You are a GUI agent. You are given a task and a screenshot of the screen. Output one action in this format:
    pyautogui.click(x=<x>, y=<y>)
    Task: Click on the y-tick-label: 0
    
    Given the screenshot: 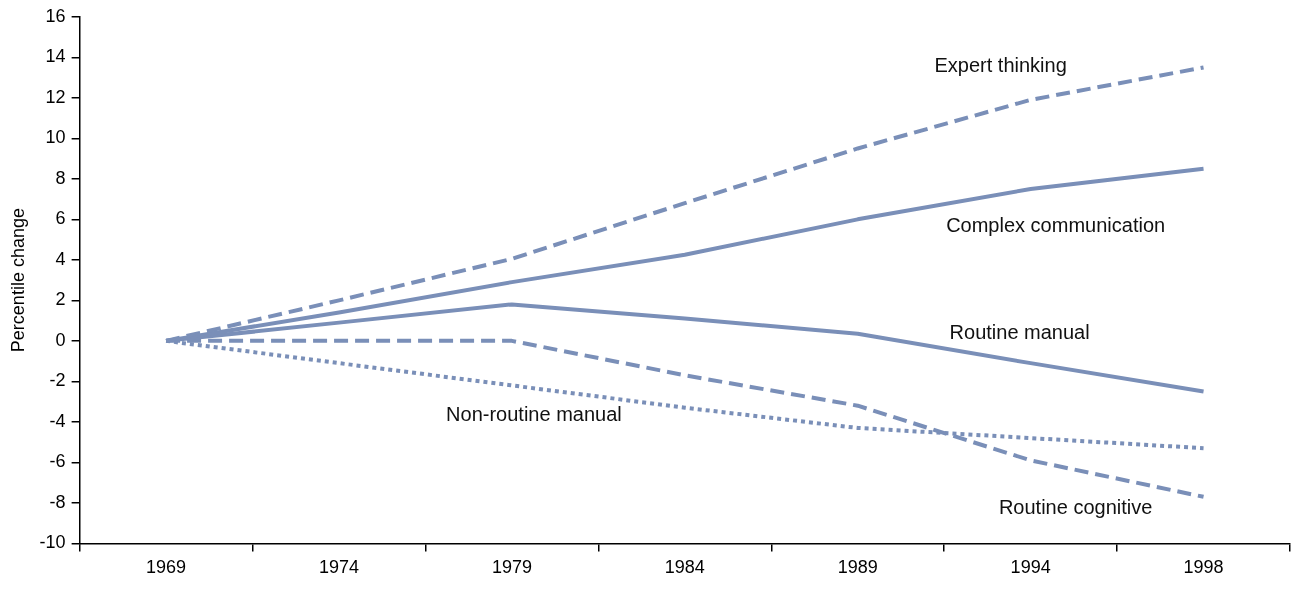 What is the action you would take?
    pyautogui.click(x=60, y=339)
    